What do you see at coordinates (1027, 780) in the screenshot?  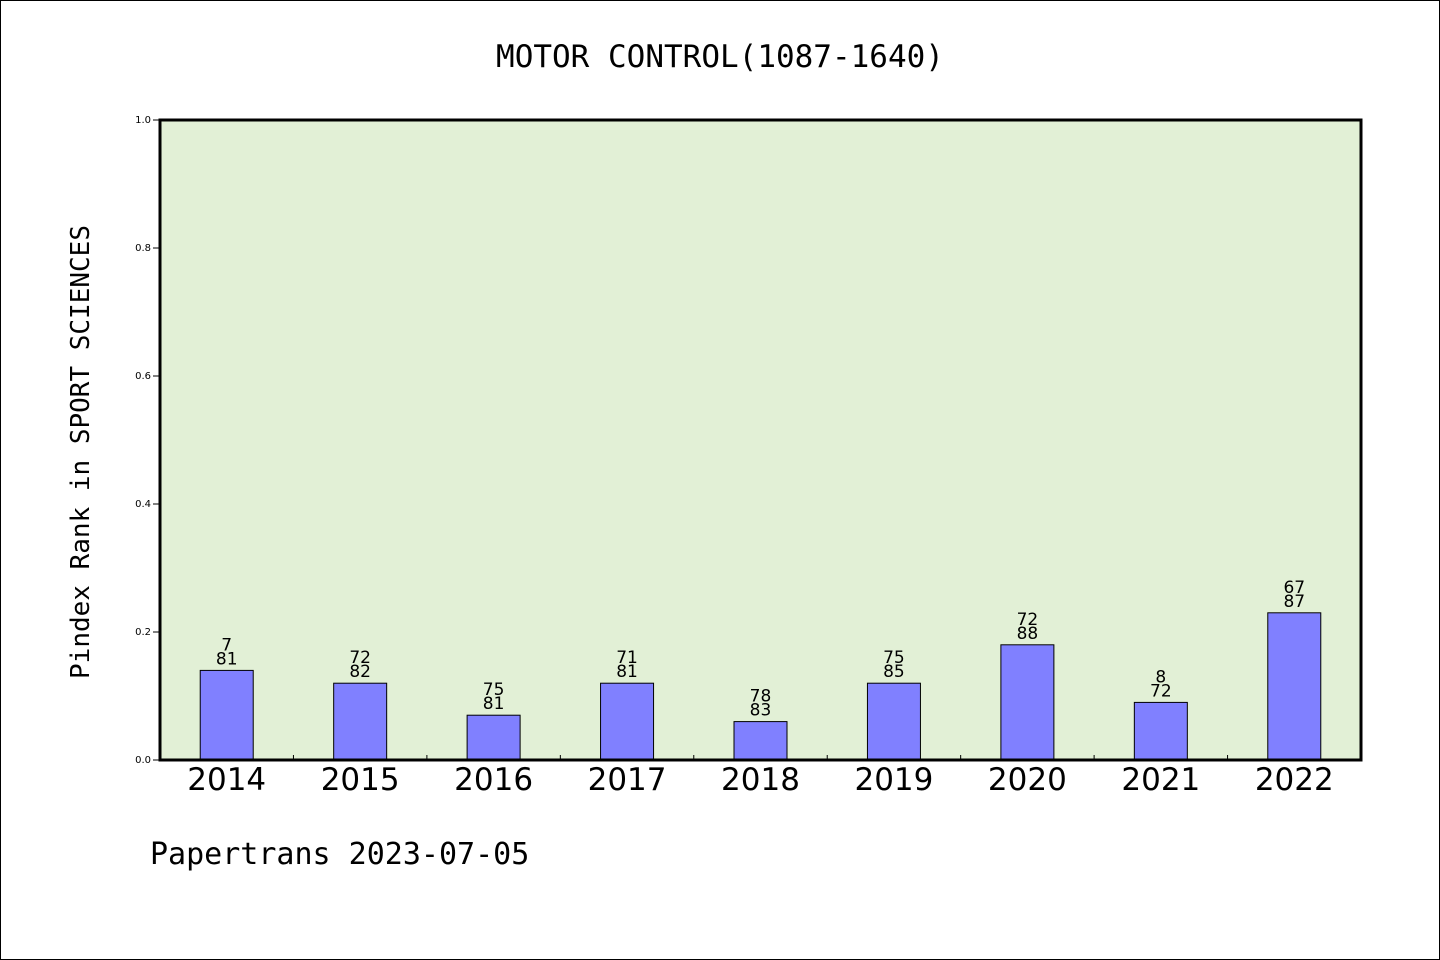 I see `x-tick-label: 2020` at bounding box center [1027, 780].